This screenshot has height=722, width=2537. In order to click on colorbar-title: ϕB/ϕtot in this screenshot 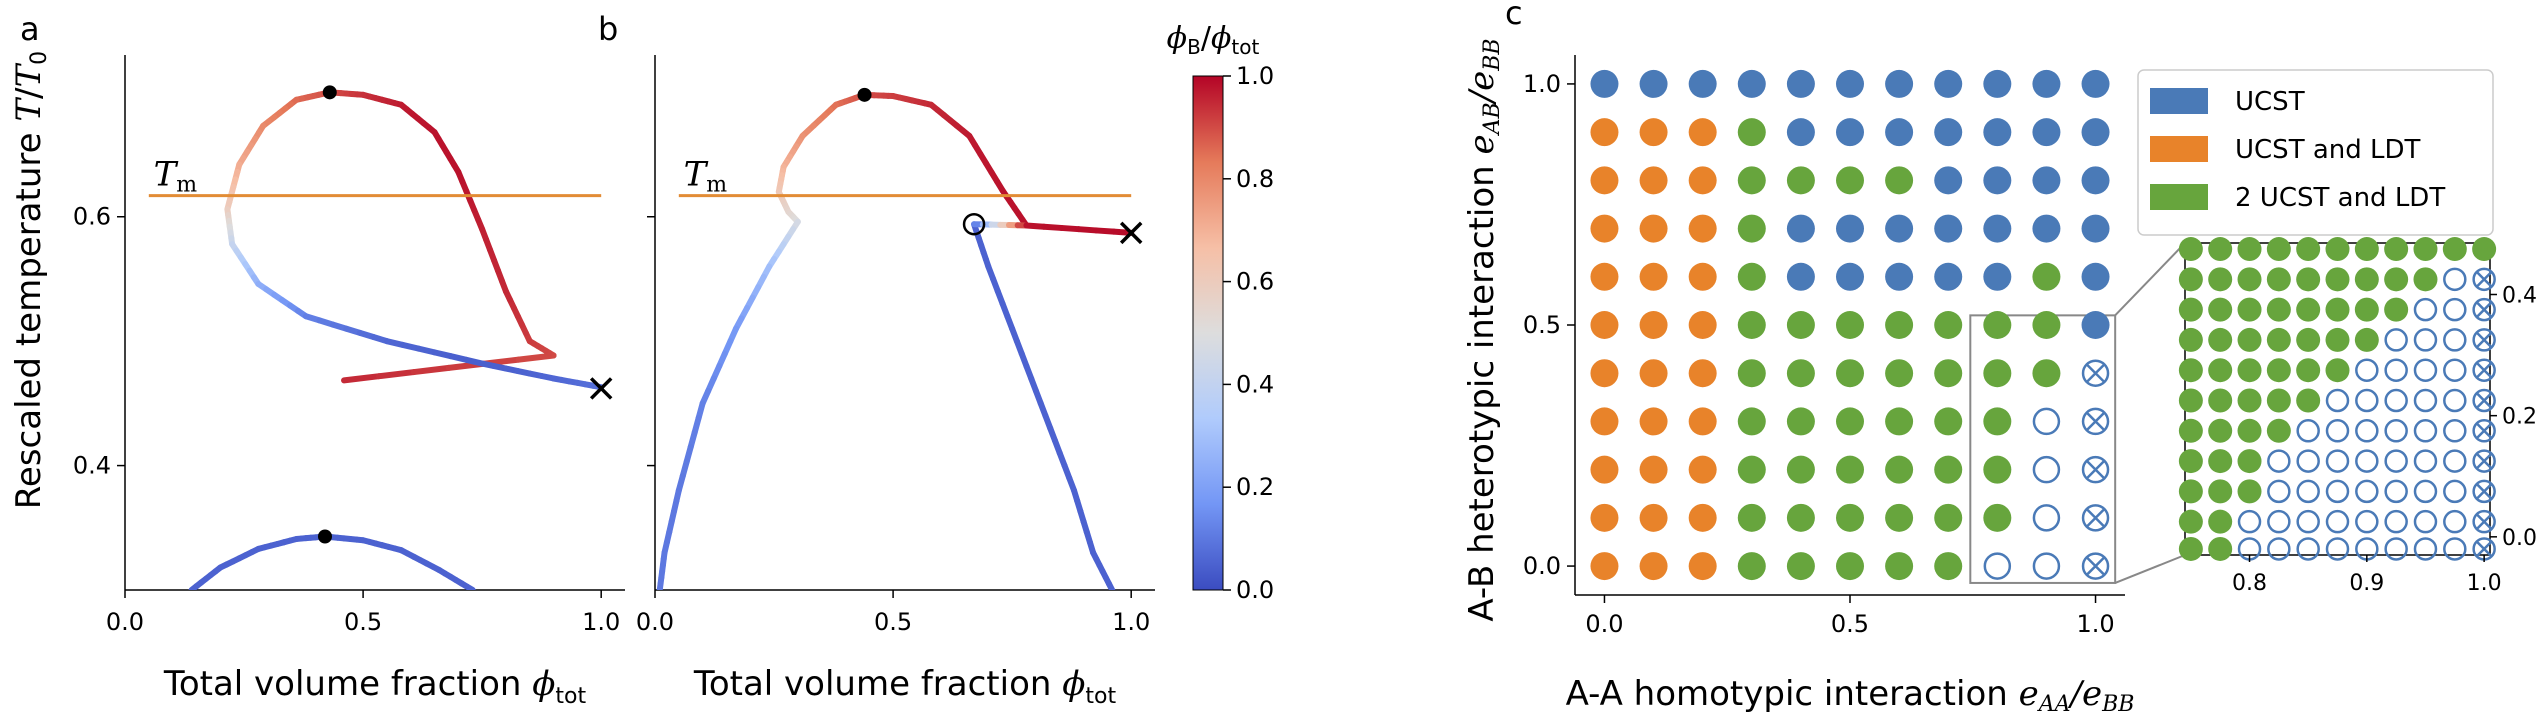, I will do `click(1213, 40)`.